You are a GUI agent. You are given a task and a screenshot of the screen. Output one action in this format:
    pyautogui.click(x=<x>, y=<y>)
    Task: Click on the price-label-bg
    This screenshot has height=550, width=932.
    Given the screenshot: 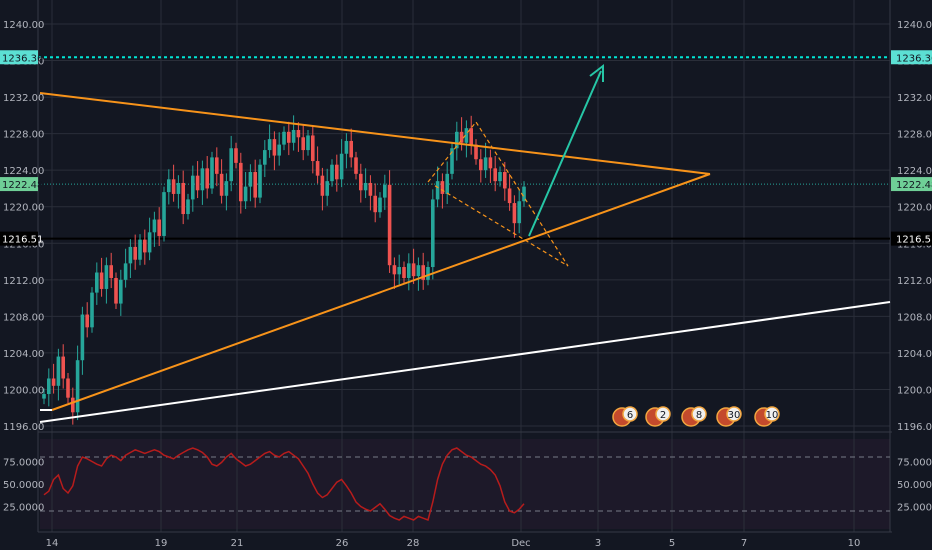 What is the action you would take?
    pyautogui.click(x=911, y=57)
    